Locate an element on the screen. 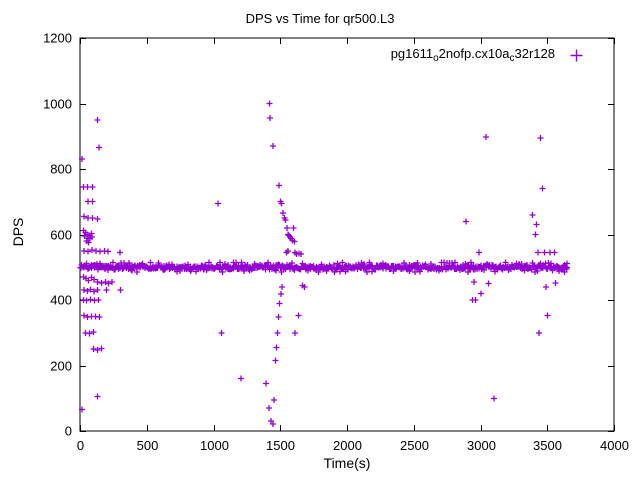 The height and width of the screenshot is (480, 640). y-tick-label: 0 is located at coordinates (68, 431).